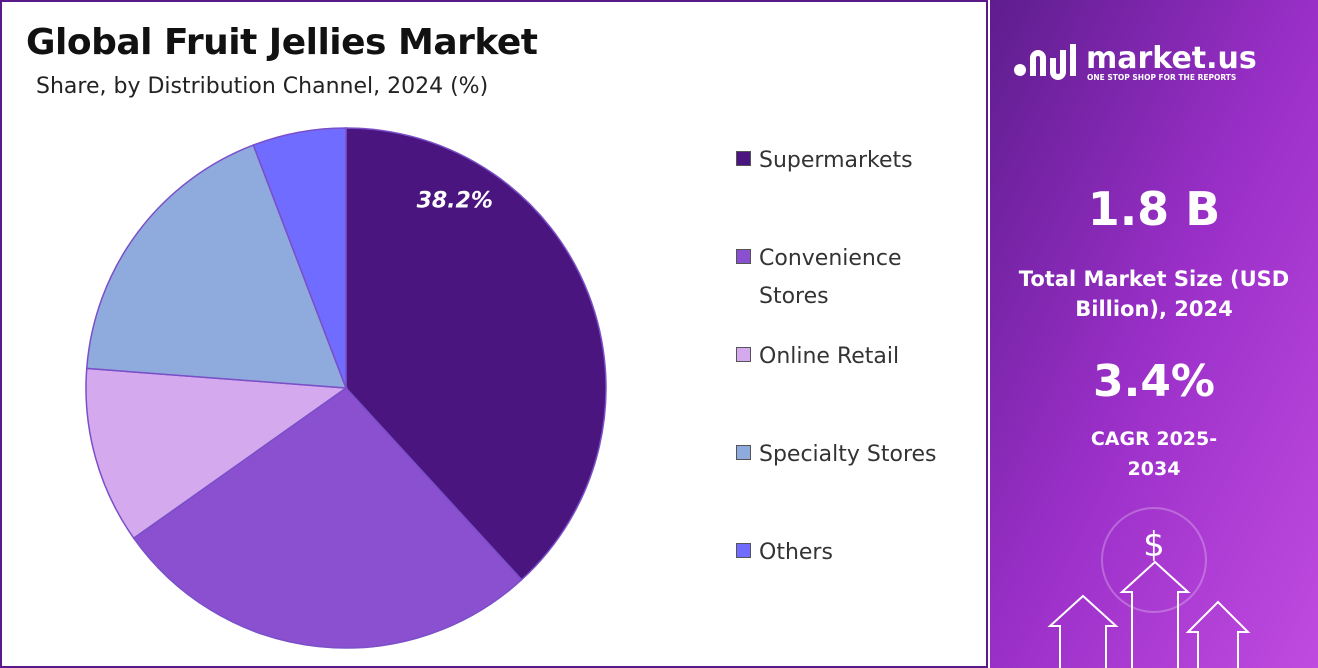 This screenshot has width=1318, height=668. What do you see at coordinates (1154, 381) in the screenshot?
I see `cagr-value: 3.4%` at bounding box center [1154, 381].